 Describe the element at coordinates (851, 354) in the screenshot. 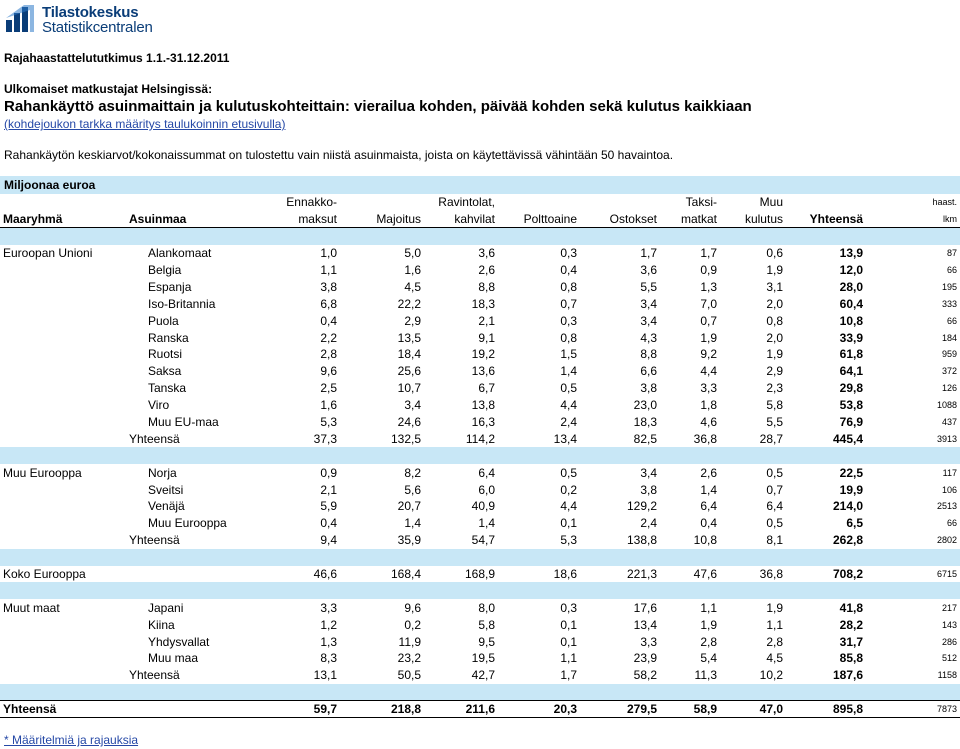

I see `value-cell: 61,8` at that location.